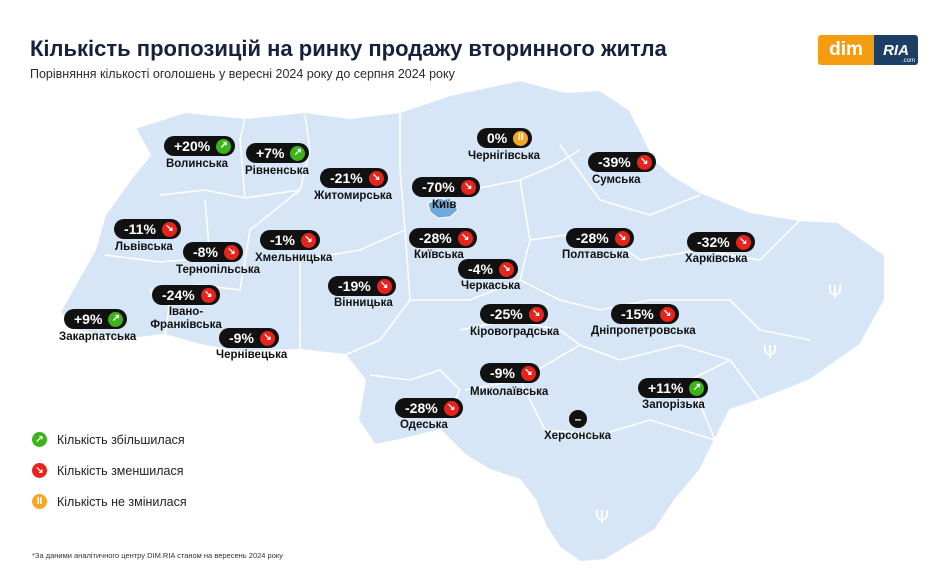  What do you see at coordinates (673, 405) in the screenshot?
I see `region-name-zaporizka: Запорізька` at bounding box center [673, 405].